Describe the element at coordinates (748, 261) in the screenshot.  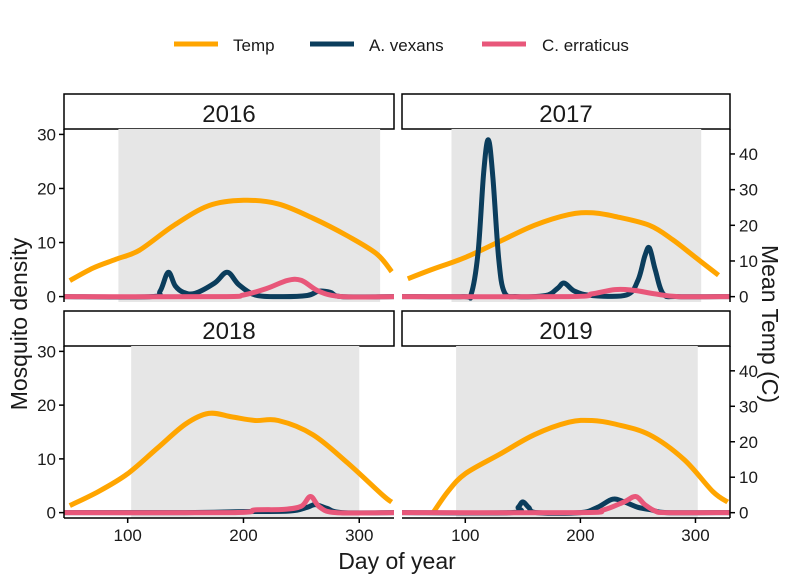
I see `y-tick-right-top-10-label: 10` at that location.